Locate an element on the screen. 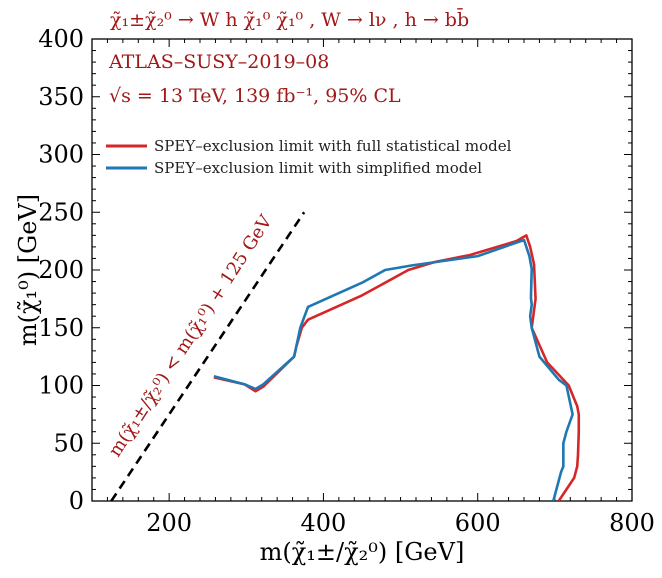 Image resolution: width=662 pixels, height=578 pixels. analysis-label: ATLAS–SUSY–2019–08 is located at coordinates (218, 62).